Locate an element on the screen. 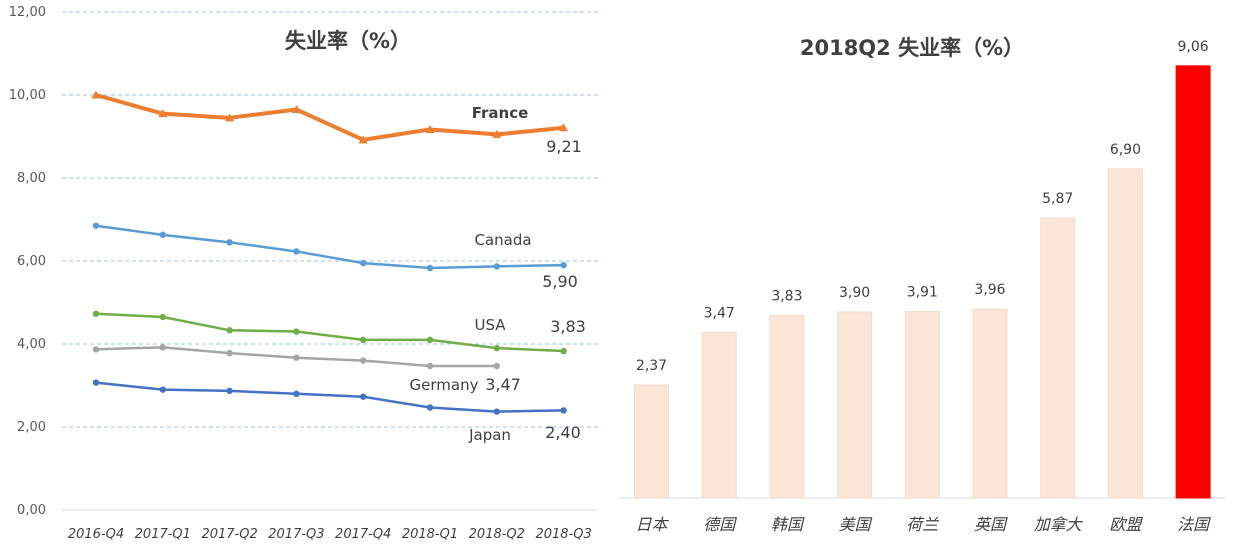  y-tick-label: 4,00 is located at coordinates (31, 344).